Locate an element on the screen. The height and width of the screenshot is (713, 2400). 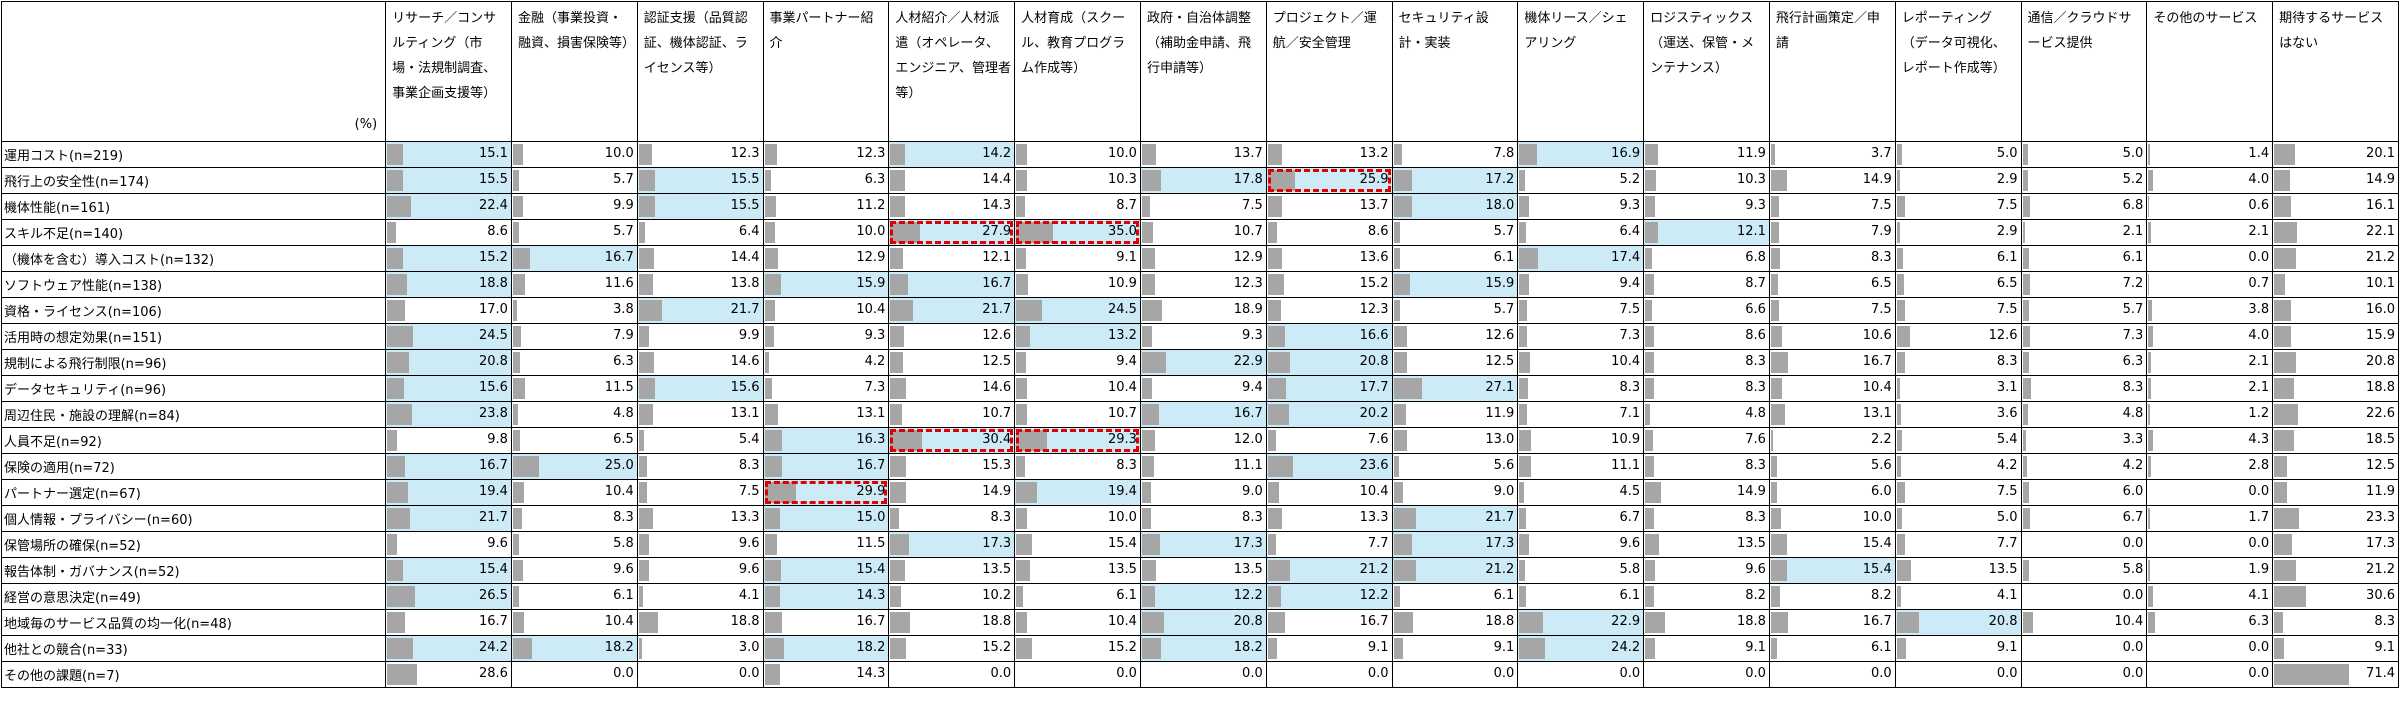
value-label: 15.2 is located at coordinates (493, 257).